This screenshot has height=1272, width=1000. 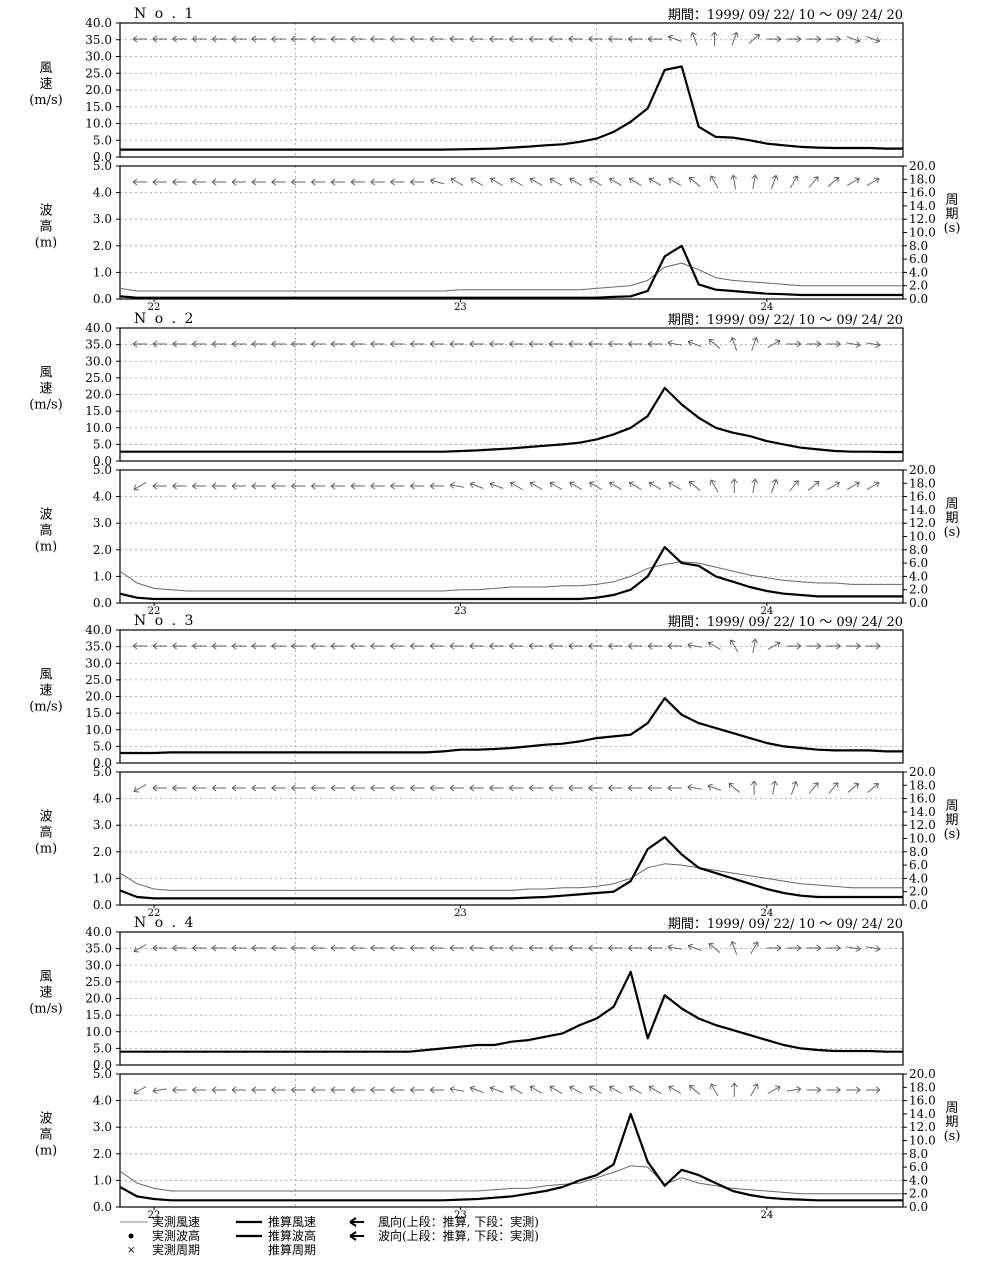 What do you see at coordinates (98, 1015) in the screenshot?
I see `y-tick-label: 15.0` at bounding box center [98, 1015].